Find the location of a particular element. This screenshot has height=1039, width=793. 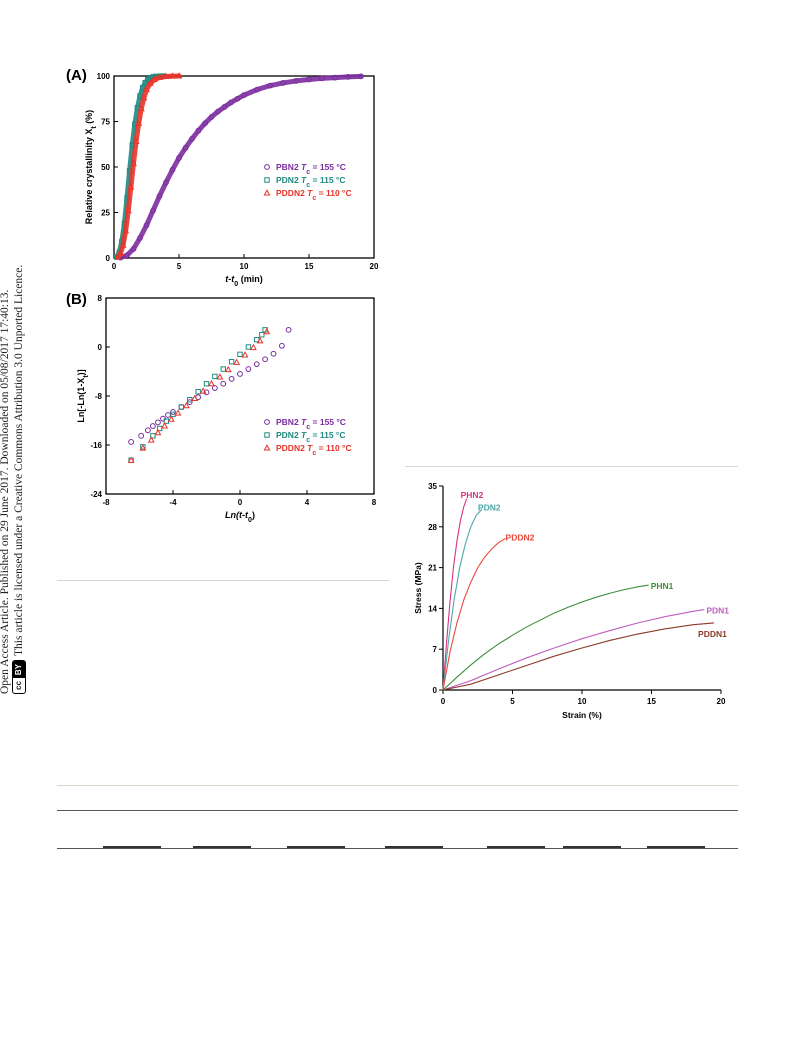

cc-by-badge: cc BY is located at coordinates (19, 676).